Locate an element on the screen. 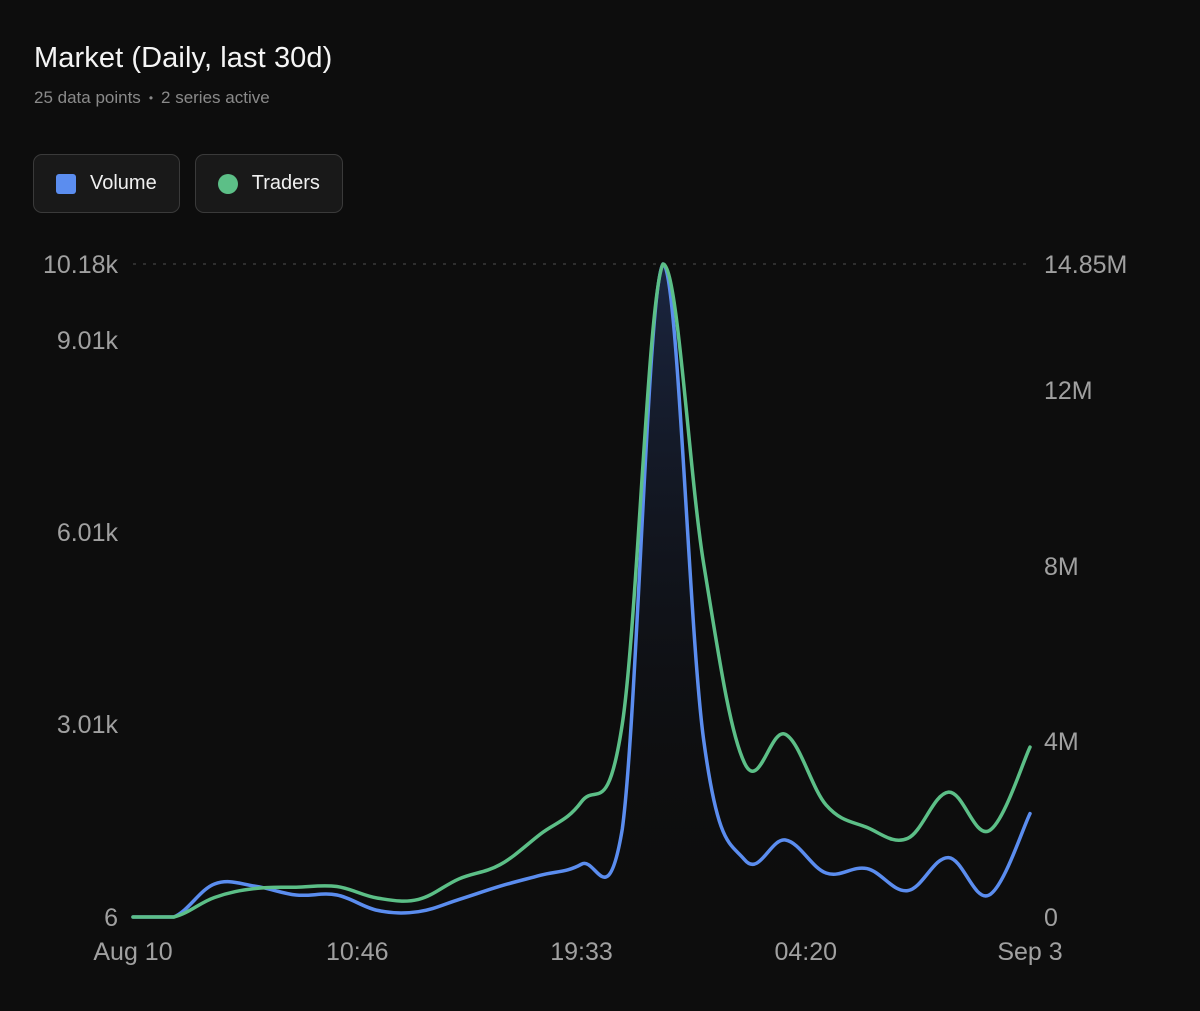 The image size is (1200, 1011). x-tick-label: 04:20 is located at coordinates (805, 952).